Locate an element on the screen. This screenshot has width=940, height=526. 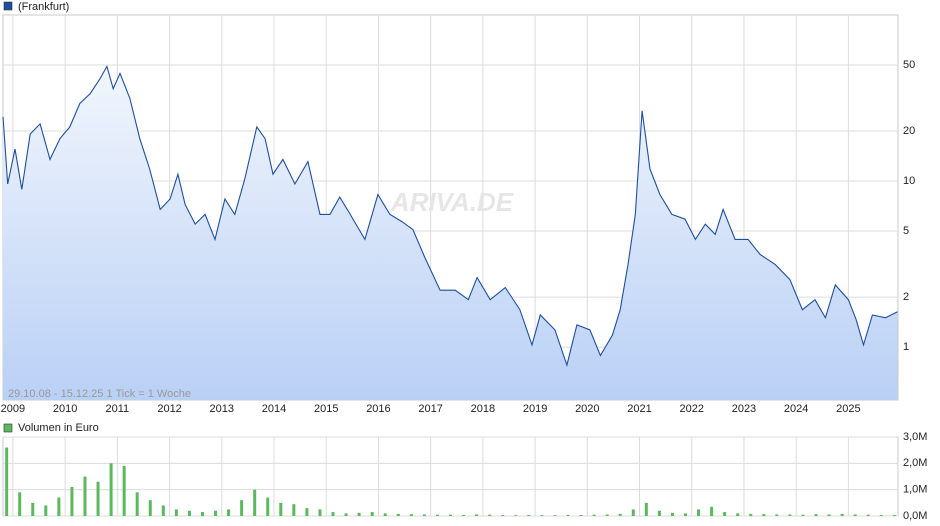
y-tick-label: 5 is located at coordinates (906, 231).